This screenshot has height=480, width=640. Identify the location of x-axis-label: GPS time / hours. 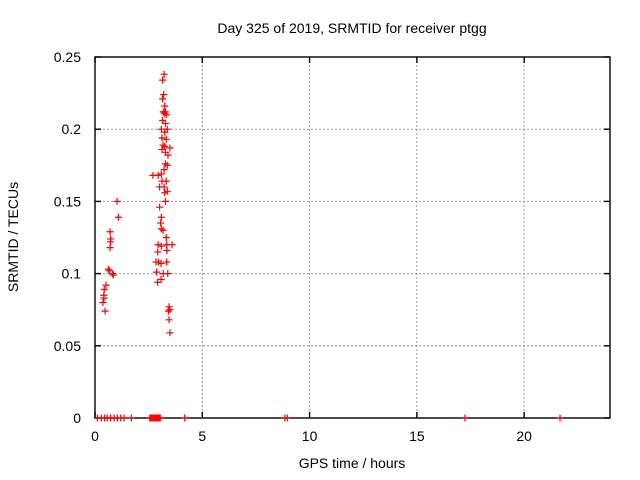
(352, 463).